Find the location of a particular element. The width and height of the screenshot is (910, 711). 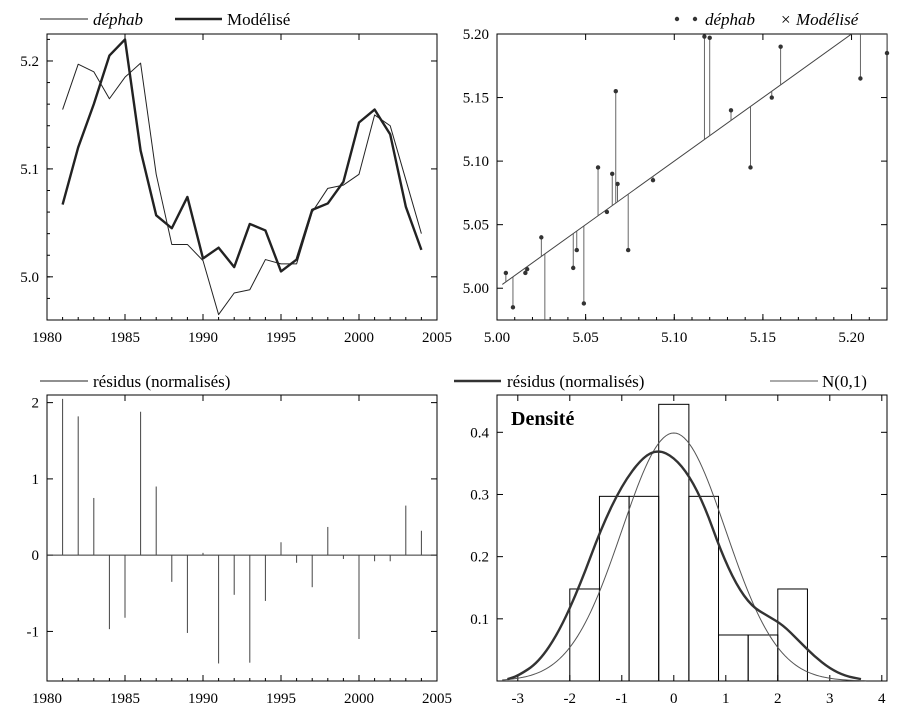

legend2-label: × is located at coordinates (786, 19).